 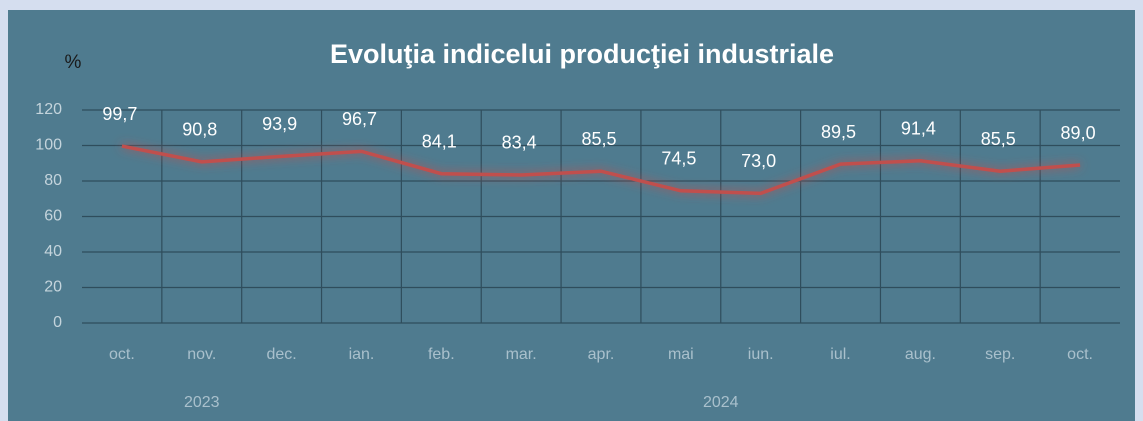 I want to click on y-tick-label: 60, so click(x=53, y=216).